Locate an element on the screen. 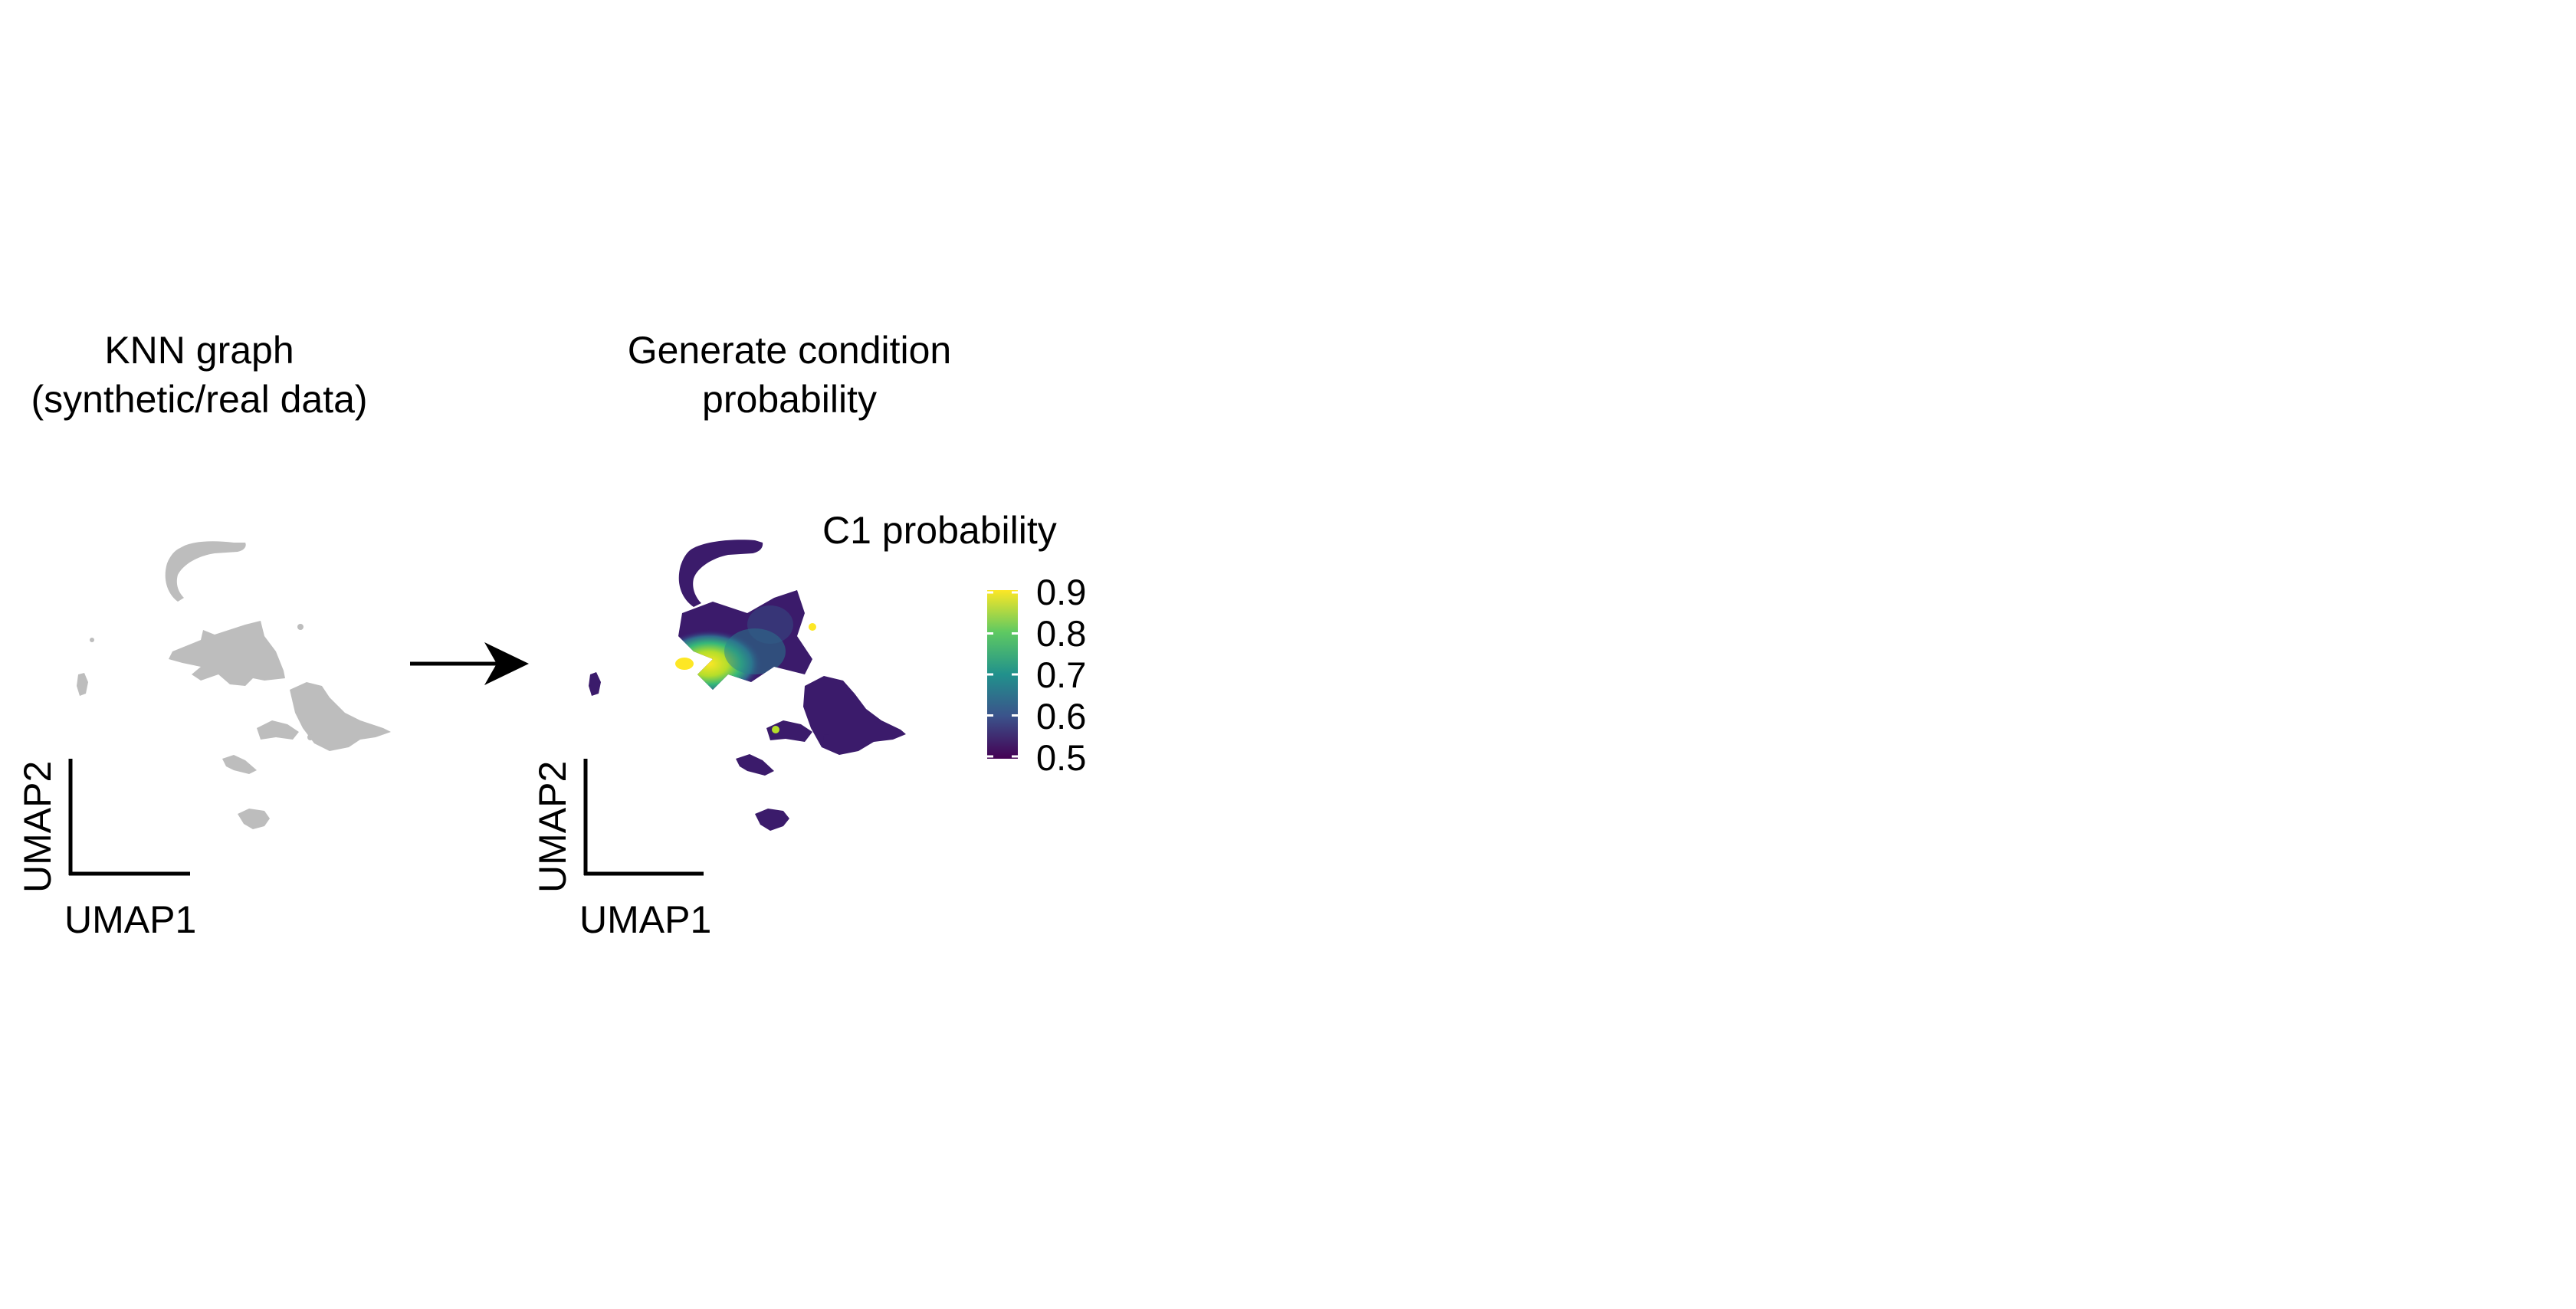  panel1-title: KNN graph (synthetic/real data) is located at coordinates (199, 375).